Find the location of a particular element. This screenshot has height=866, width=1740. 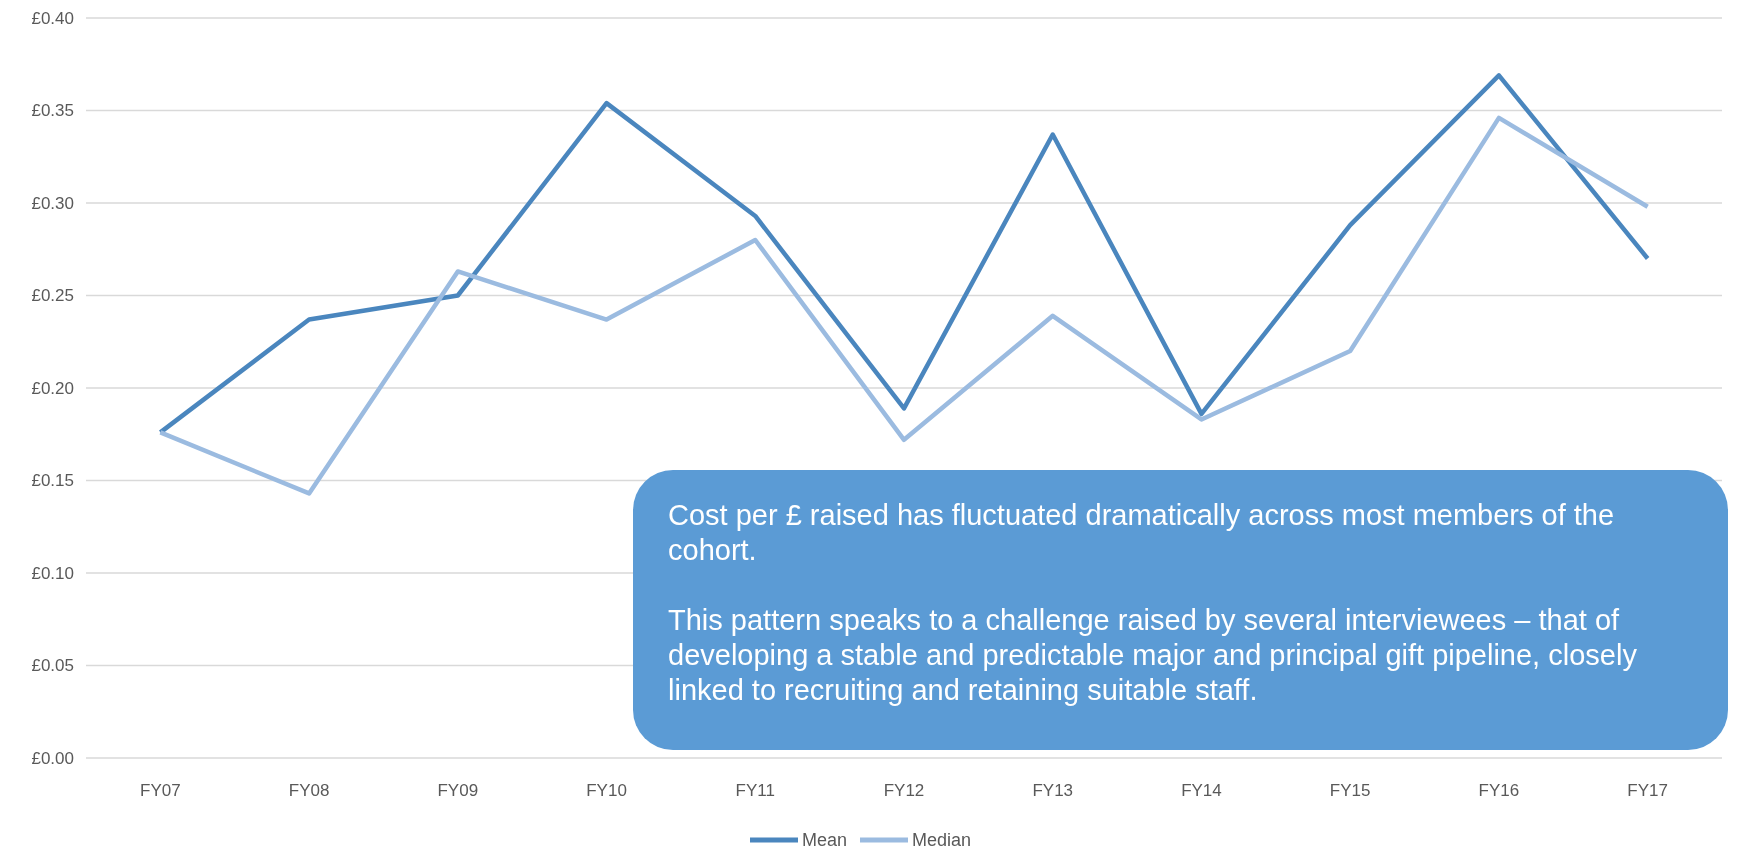

legend-label: Median is located at coordinates (942, 840).